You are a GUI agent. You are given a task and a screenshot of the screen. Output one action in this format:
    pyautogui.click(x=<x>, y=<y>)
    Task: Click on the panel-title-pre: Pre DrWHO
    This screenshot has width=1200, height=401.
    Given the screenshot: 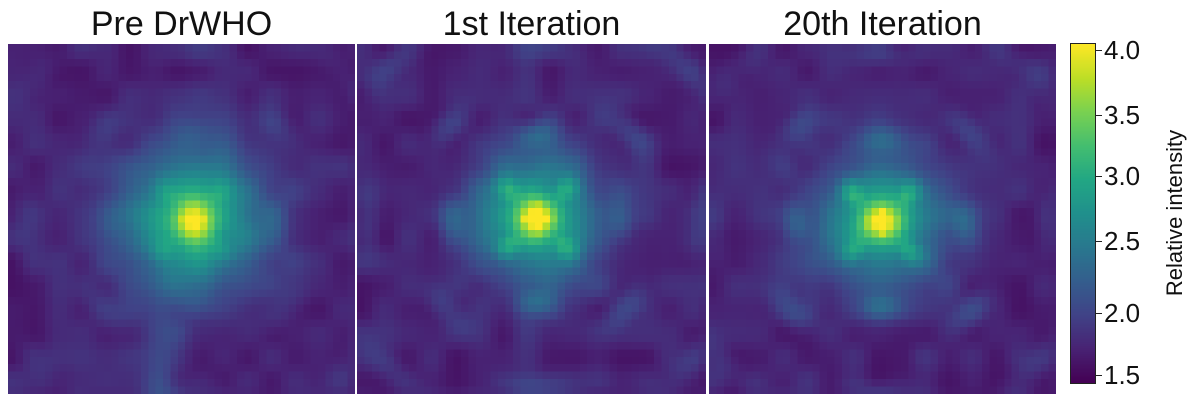 What is the action you would take?
    pyautogui.click(x=181, y=24)
    